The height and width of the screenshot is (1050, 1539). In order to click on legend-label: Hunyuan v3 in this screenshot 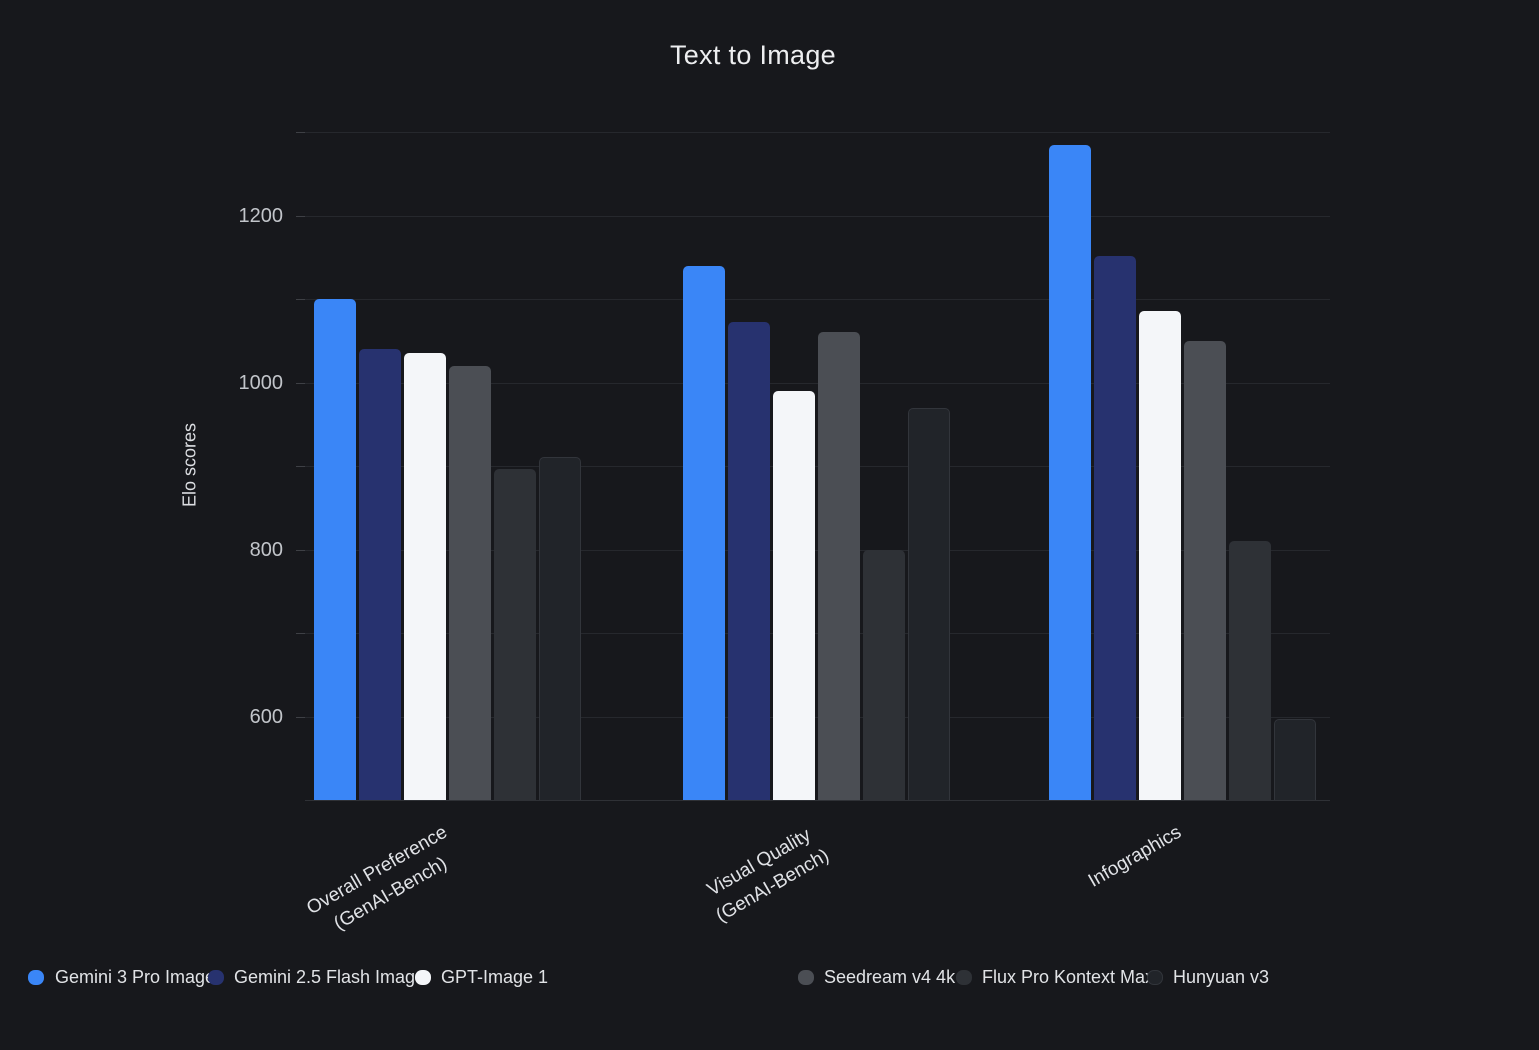, I will do `click(1221, 976)`.